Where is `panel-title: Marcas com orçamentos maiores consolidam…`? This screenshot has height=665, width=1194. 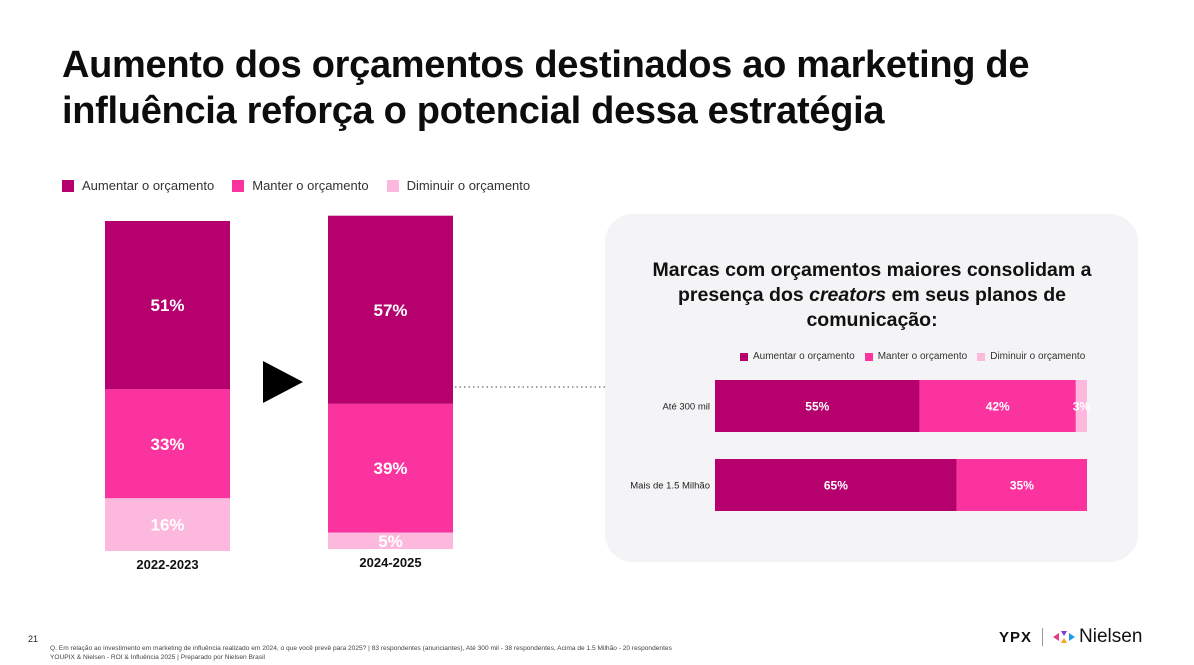
panel-title: Marcas com orçamentos maiores consolidam… is located at coordinates (872, 295).